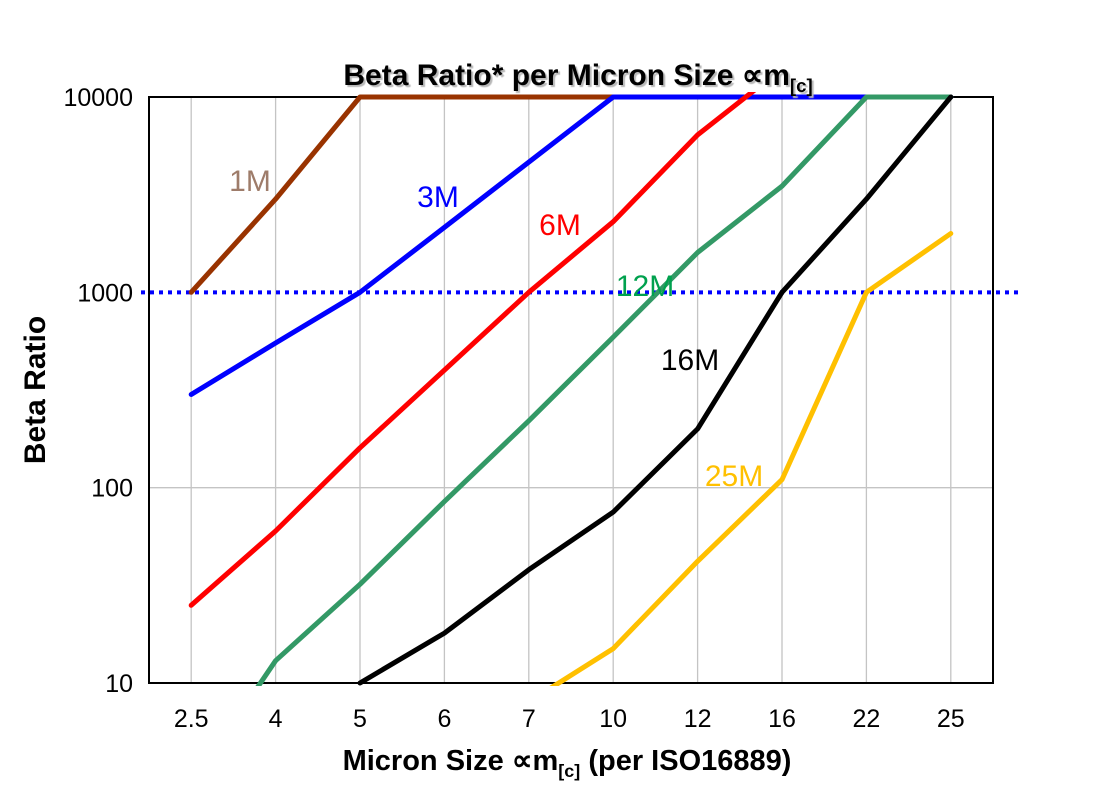 The width and height of the screenshot is (1108, 790). I want to click on series-label-3M: 3M, so click(438, 197).